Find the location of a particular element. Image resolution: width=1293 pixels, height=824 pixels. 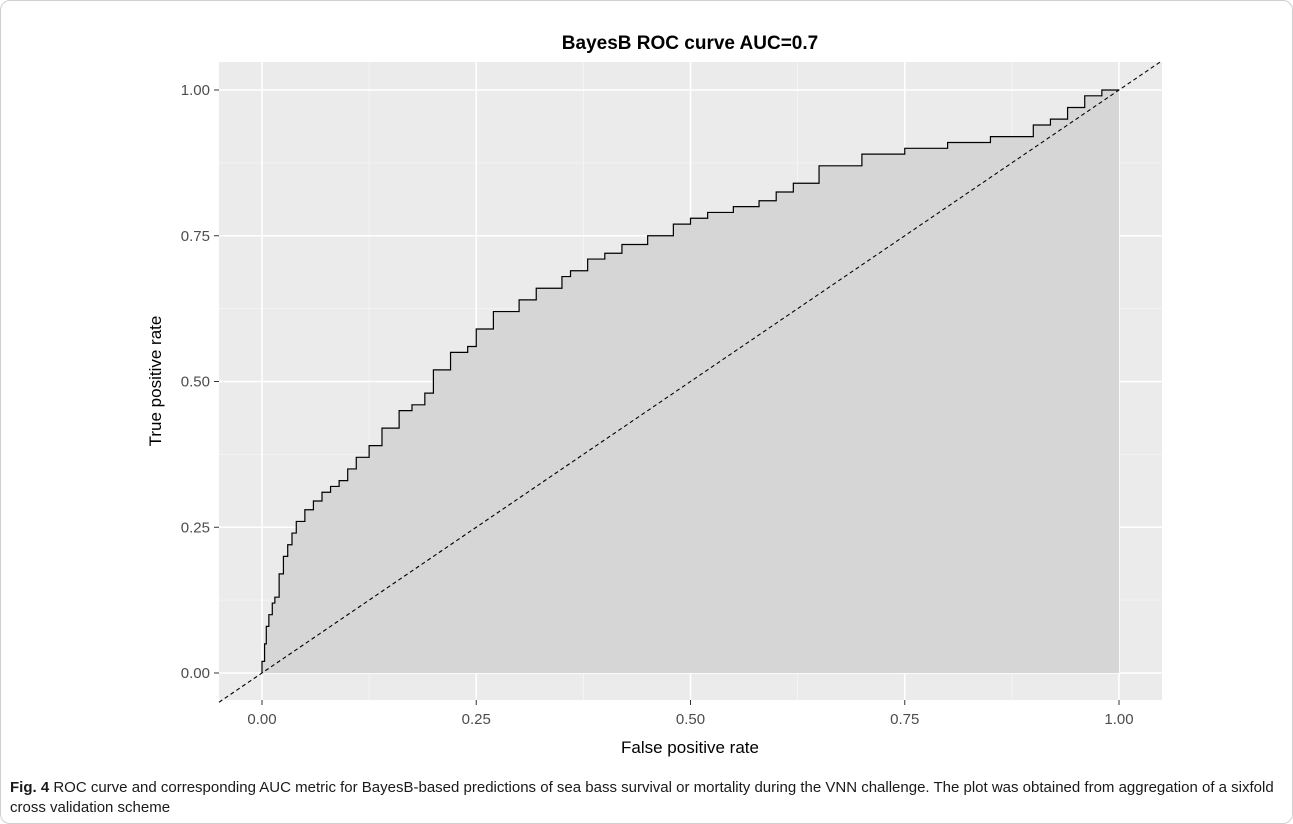

x-tick-label: 0.25 is located at coordinates (476, 719).